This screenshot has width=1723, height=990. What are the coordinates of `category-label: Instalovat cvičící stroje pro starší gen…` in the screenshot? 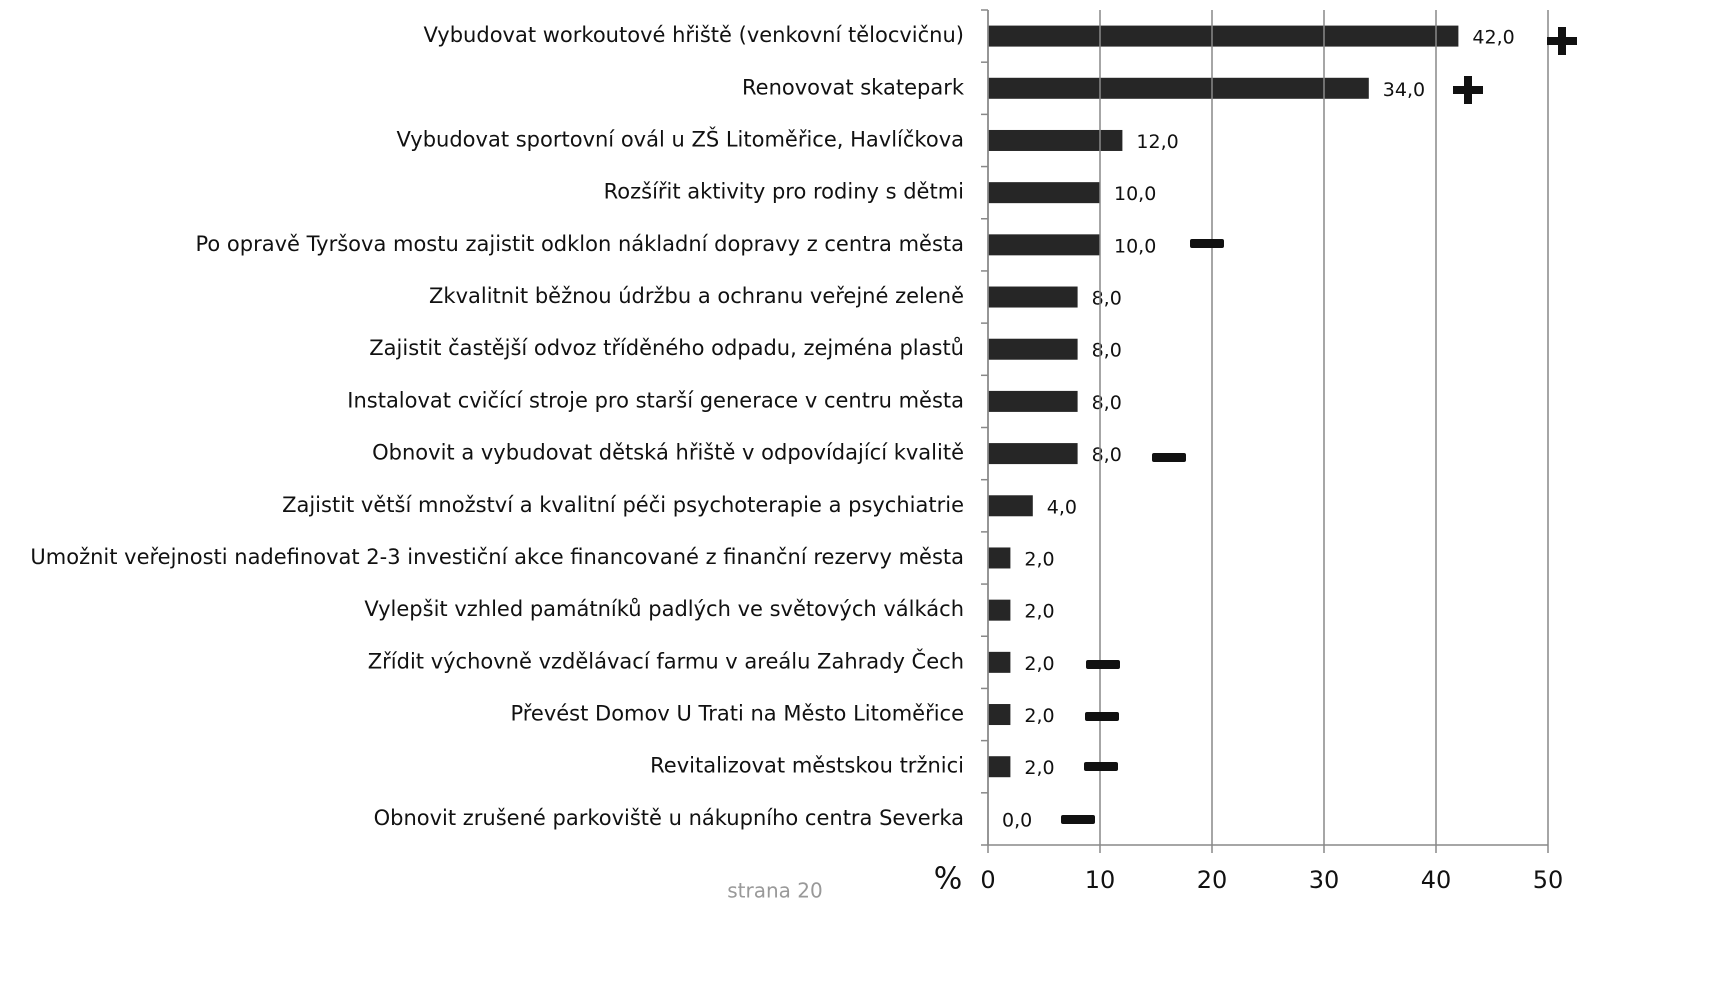 It's located at (655, 400).